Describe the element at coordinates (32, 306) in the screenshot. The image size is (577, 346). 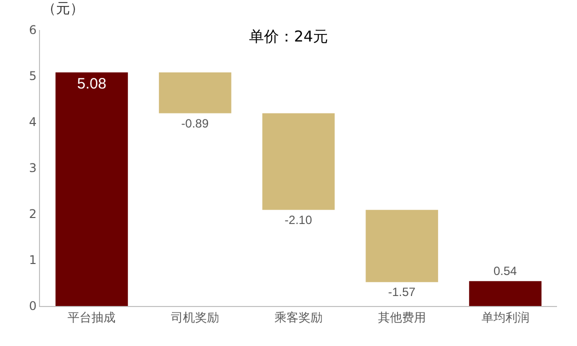
I see `y-tick-label: 0` at that location.